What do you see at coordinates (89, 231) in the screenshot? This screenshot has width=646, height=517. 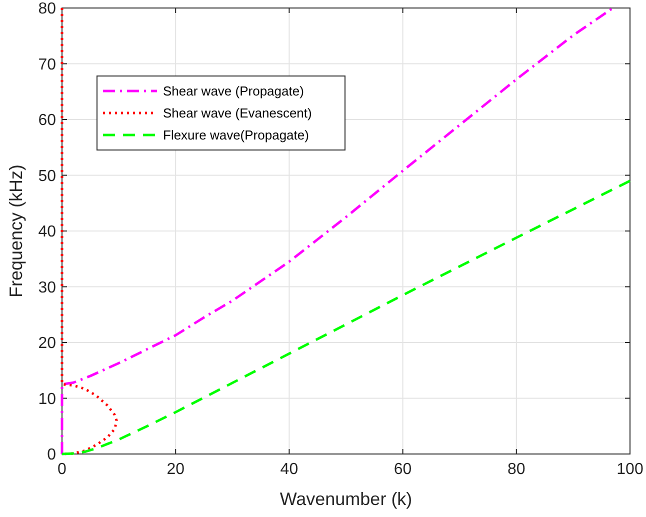 I see `line-series` at bounding box center [89, 231].